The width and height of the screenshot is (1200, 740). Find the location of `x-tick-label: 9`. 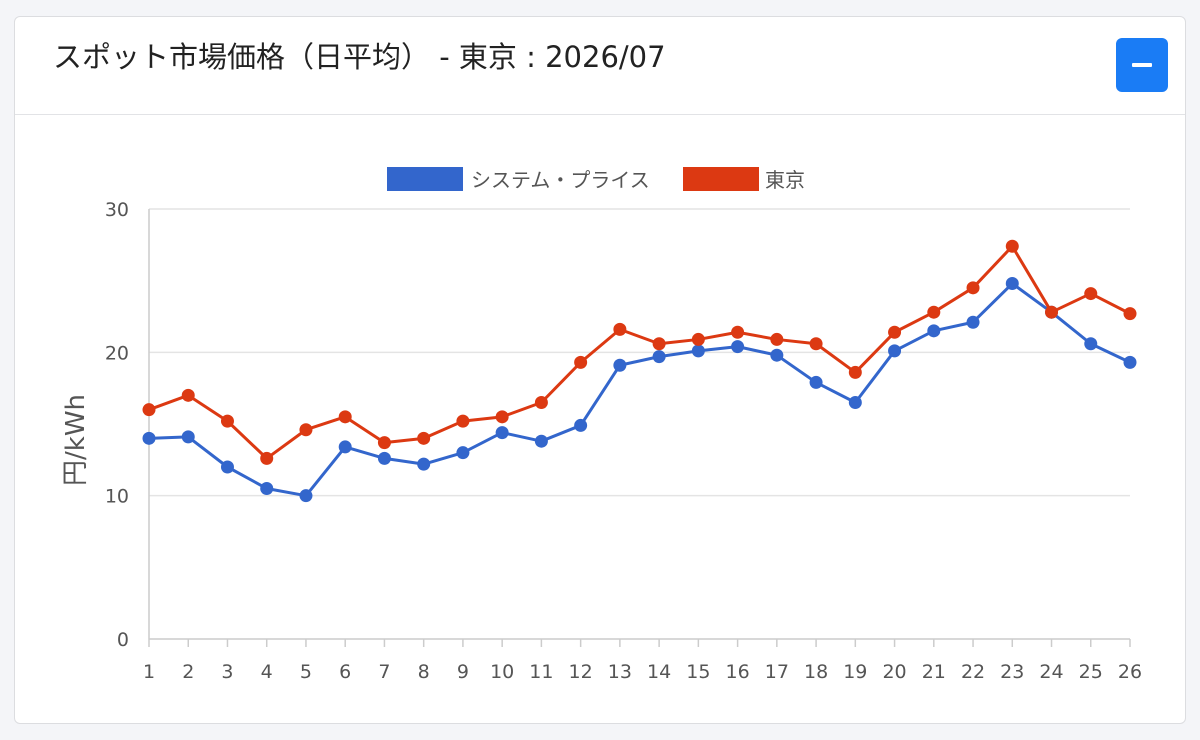

x-tick-label: 9 is located at coordinates (463, 672).